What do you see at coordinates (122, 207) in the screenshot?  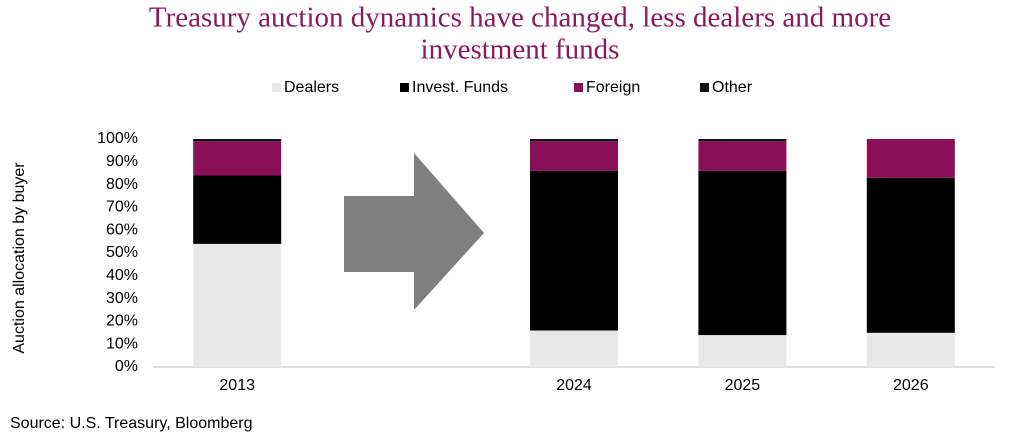 I see `y-tick-label: 70%` at bounding box center [122, 207].